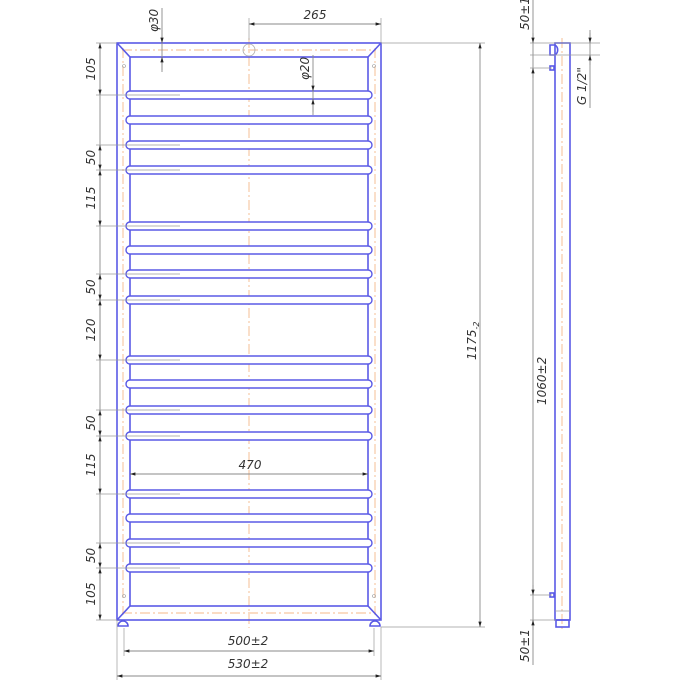 Image resolution: width=680 pixels, height=680 pixels. Describe the element at coordinates (250, 465) in the screenshot. I see `dim-470: 470` at that location.